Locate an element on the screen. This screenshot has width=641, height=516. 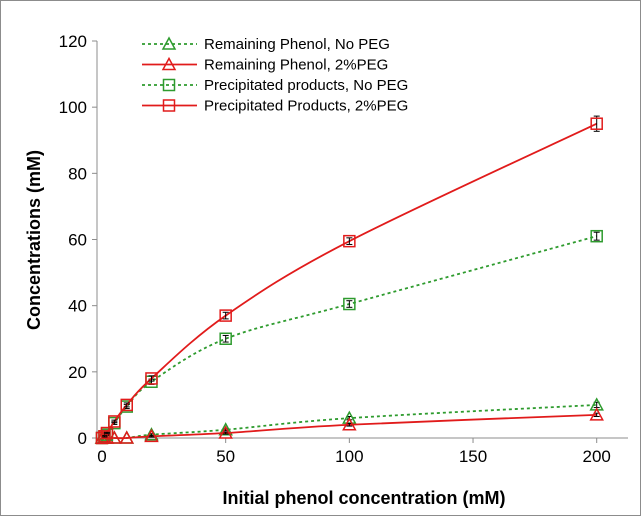
y-tick-label: 120 is located at coordinates (73, 41).